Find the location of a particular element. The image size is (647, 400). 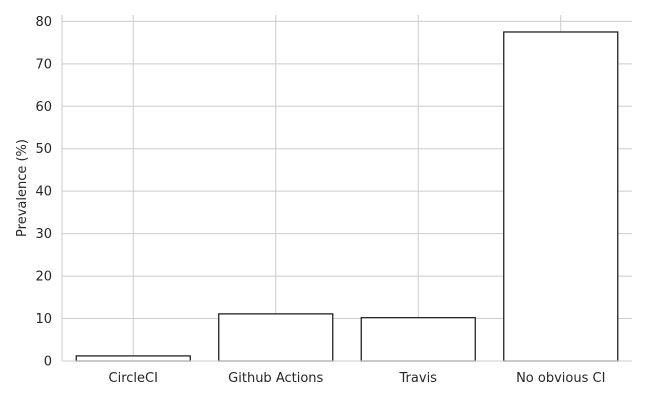

y-tick-label: 80 is located at coordinates (43, 22).